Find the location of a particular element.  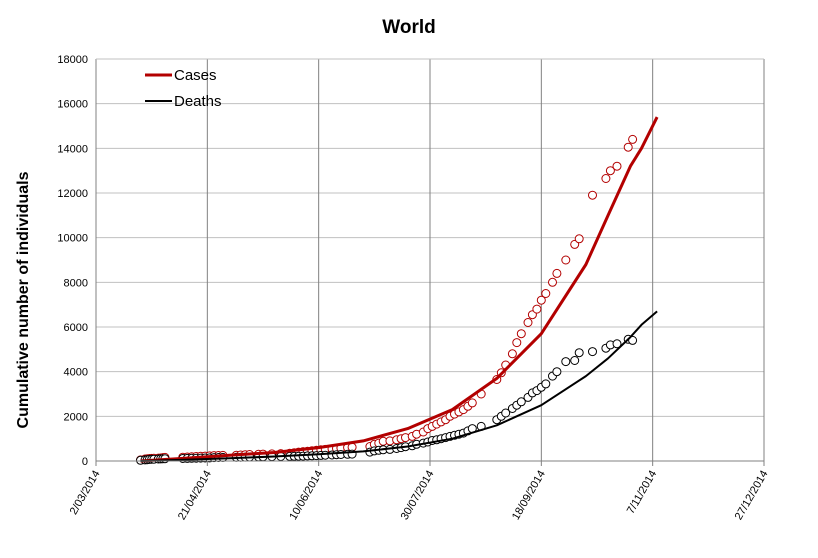

y-tick-label: 16000 is located at coordinates (72, 105).